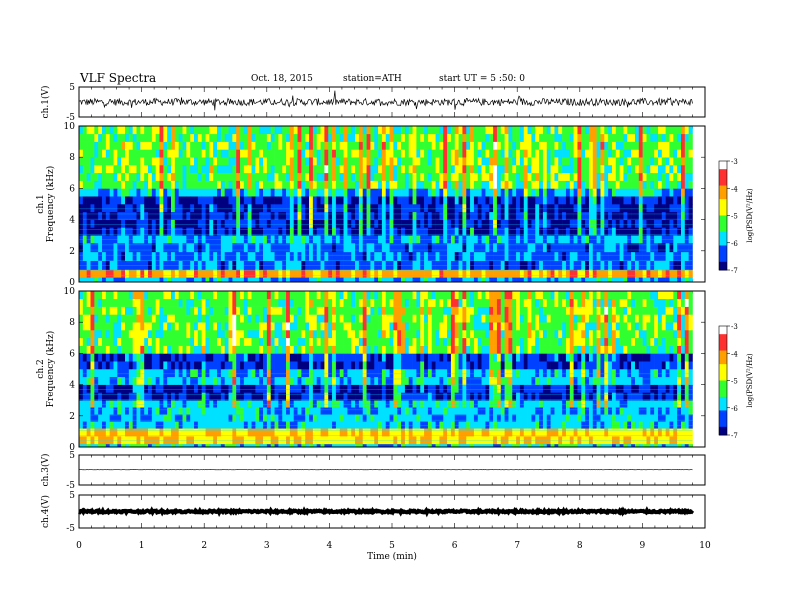  I want to click on y-axis-label: ch.3(V), so click(45, 470).